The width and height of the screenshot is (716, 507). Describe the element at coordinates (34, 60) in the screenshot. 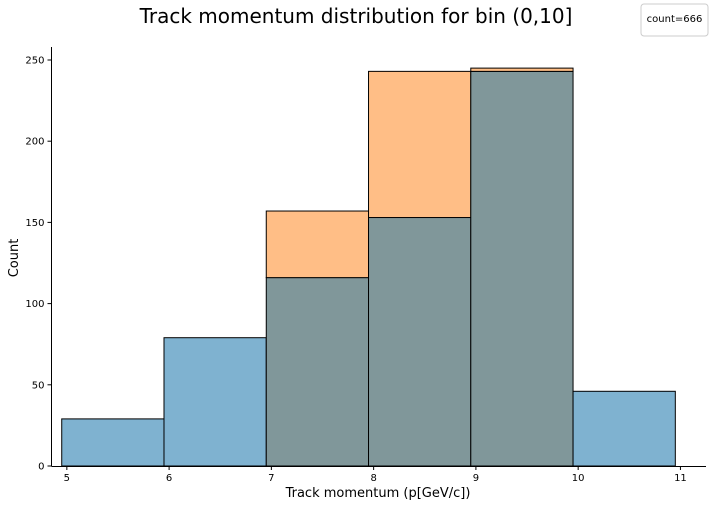

I see `y-tick-label: 250` at that location.